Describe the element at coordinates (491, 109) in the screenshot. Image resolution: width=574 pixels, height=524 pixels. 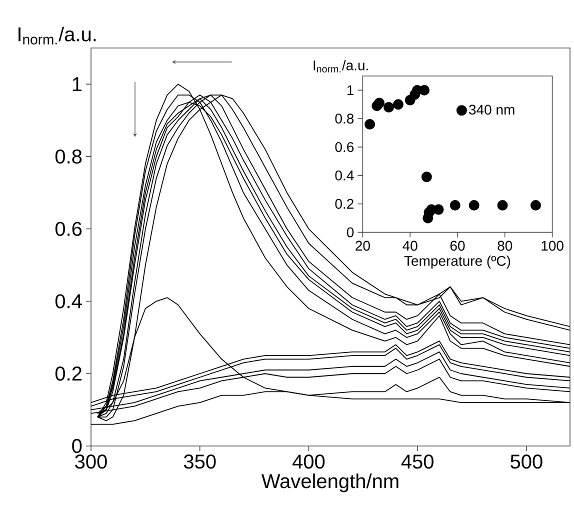
I see `legend-label: 340 nm` at that location.